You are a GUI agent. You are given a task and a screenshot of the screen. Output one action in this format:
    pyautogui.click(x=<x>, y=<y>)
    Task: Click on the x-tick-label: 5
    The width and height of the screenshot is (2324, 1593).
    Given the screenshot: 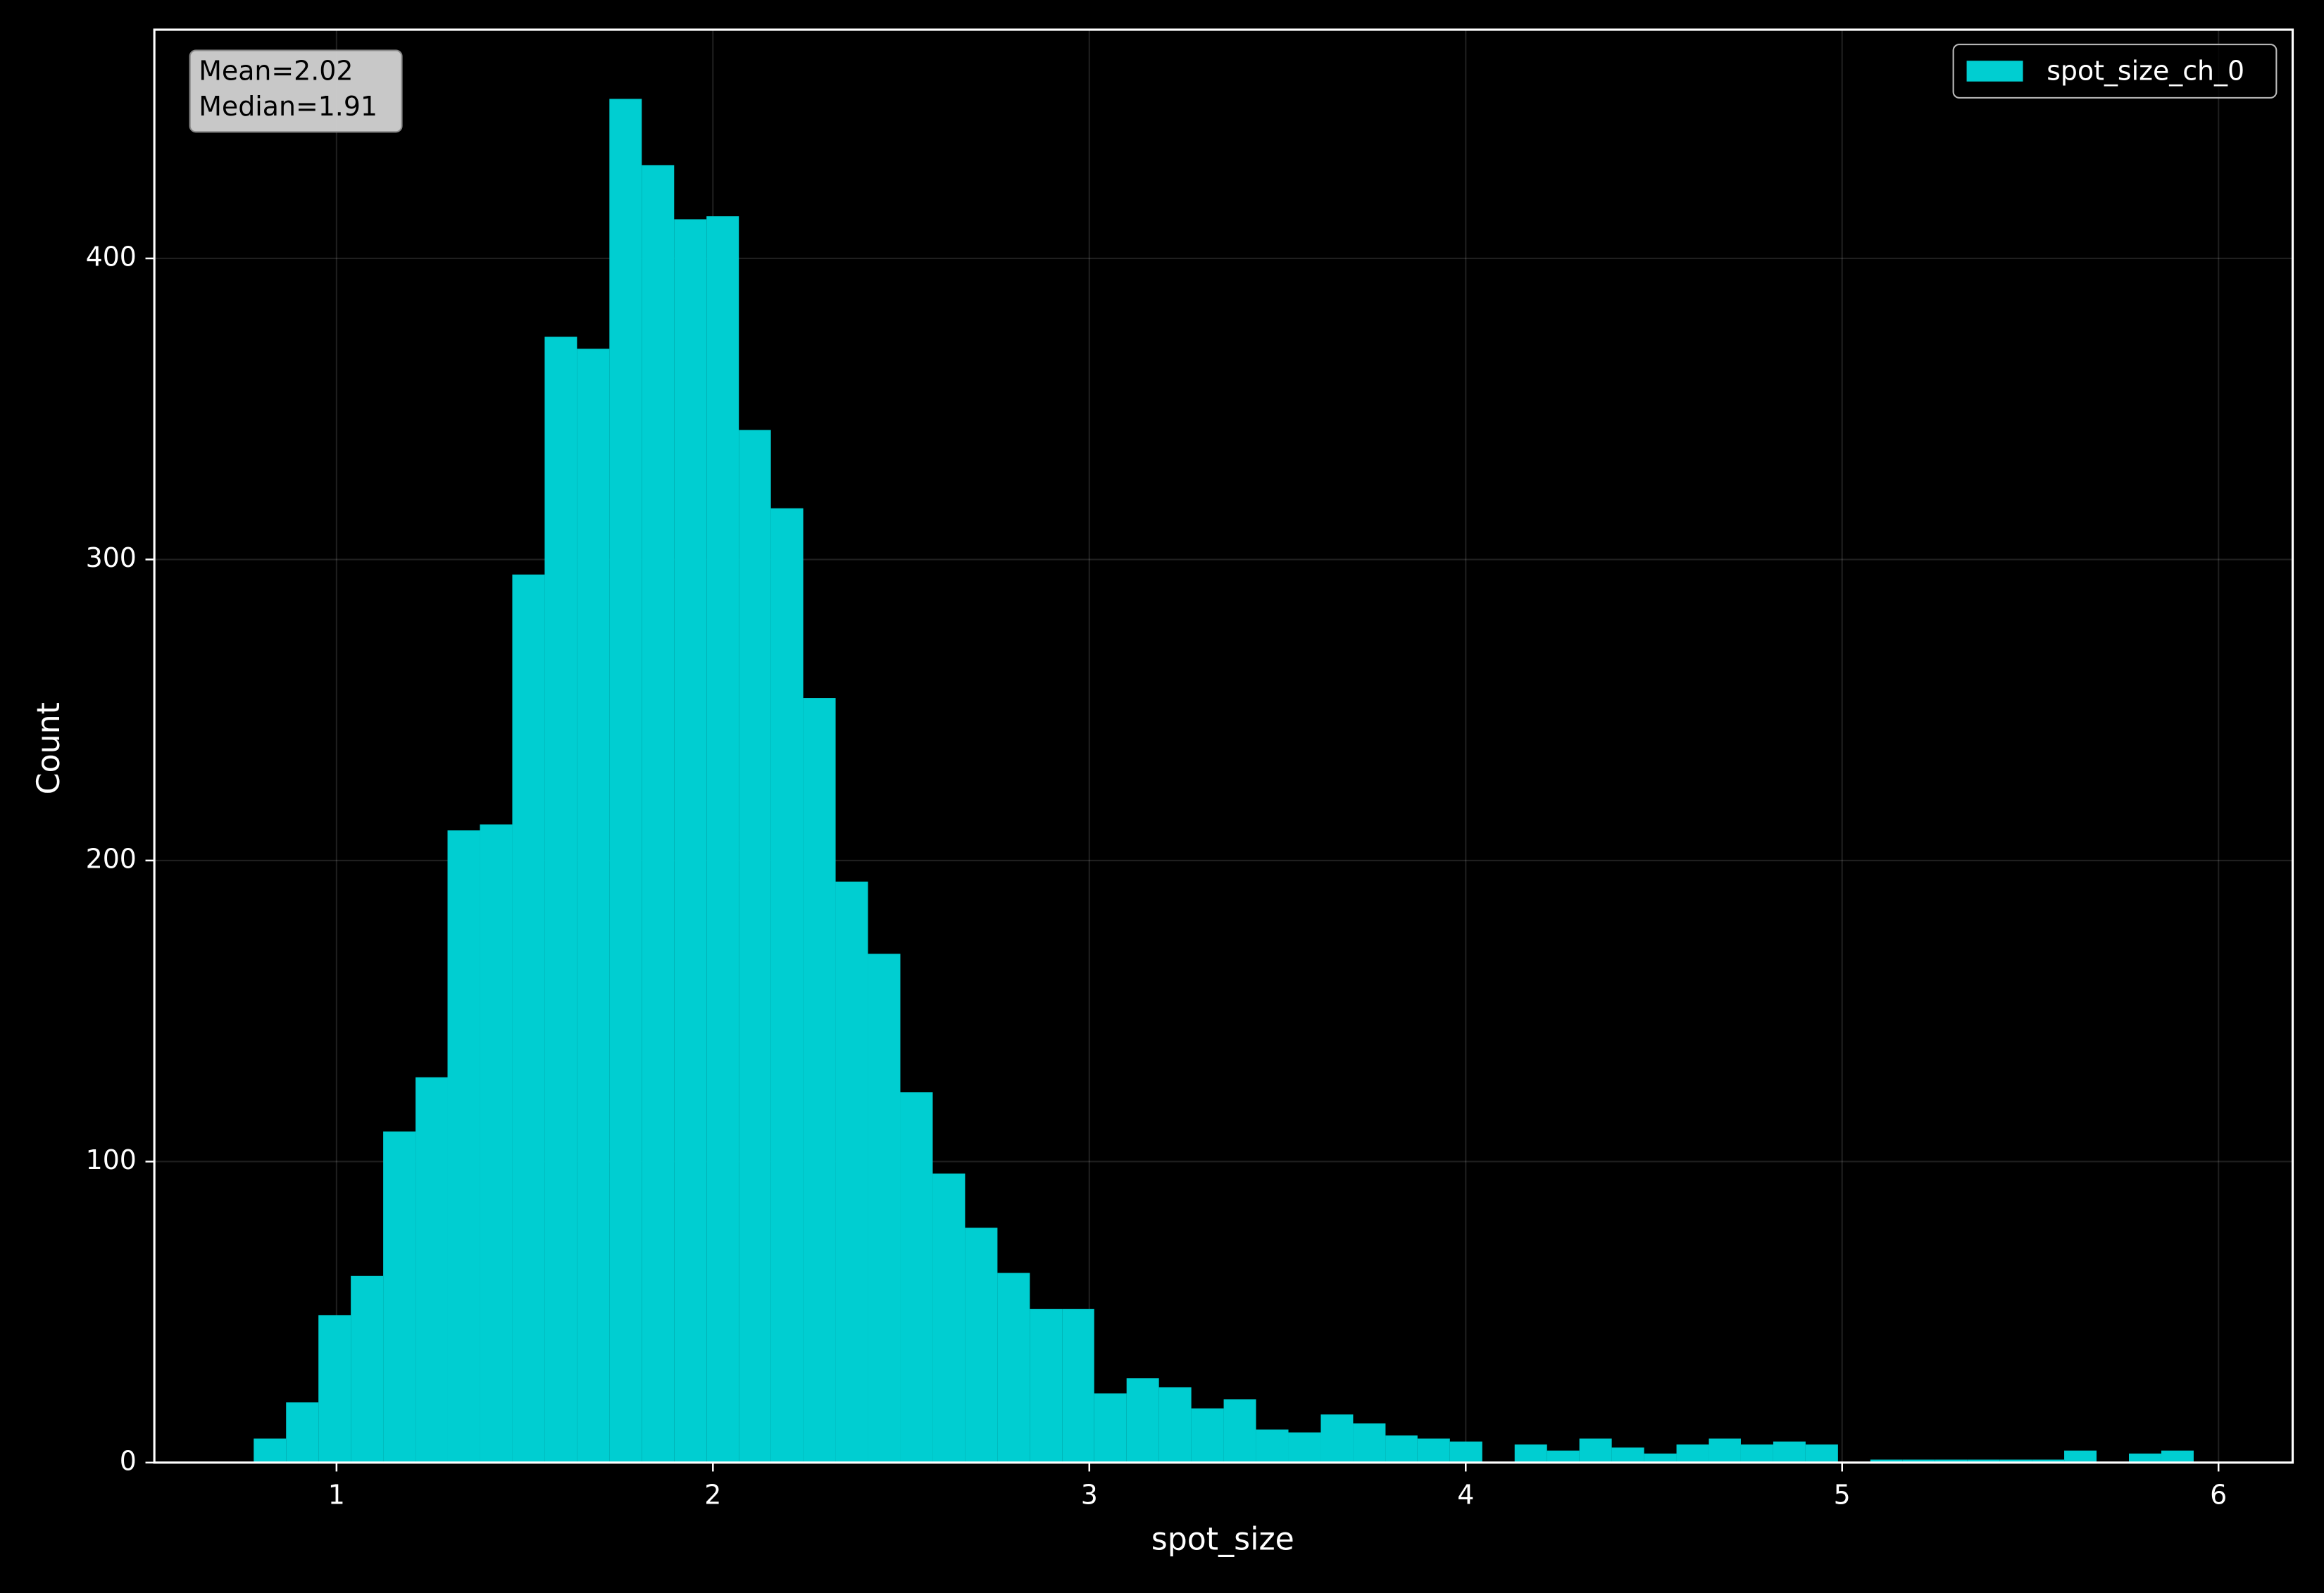 What is the action you would take?
    pyautogui.click(x=1842, y=1495)
    